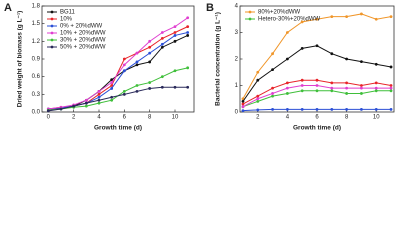 The image size is (400, 240). What do you see at coordinates (376, 118) in the screenshot?
I see `x-tick-label: 10` at bounding box center [376, 118].